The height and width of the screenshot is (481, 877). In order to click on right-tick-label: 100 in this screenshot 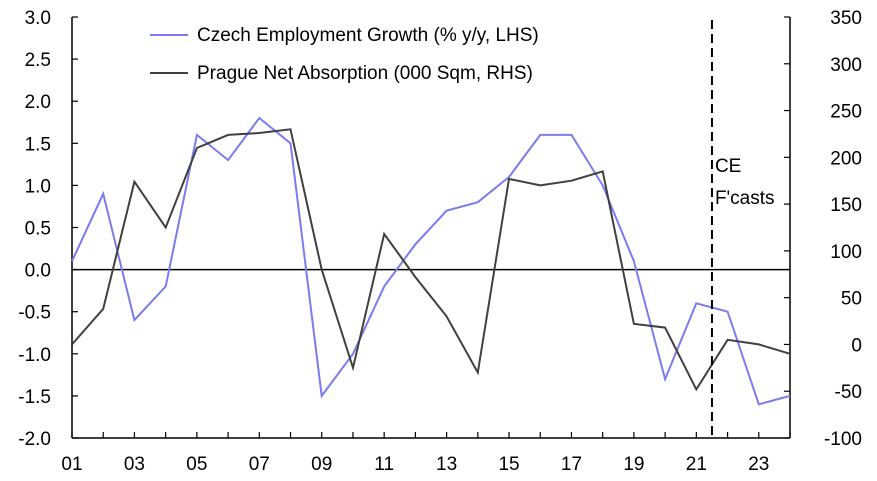, I will do `click(846, 252)`.